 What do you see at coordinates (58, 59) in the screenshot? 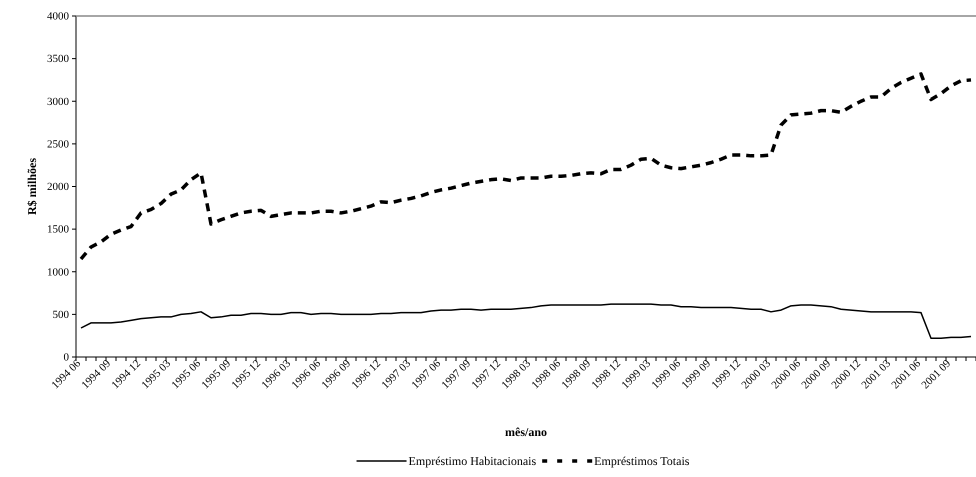
I see `y-tick-label: 3500` at bounding box center [58, 59].